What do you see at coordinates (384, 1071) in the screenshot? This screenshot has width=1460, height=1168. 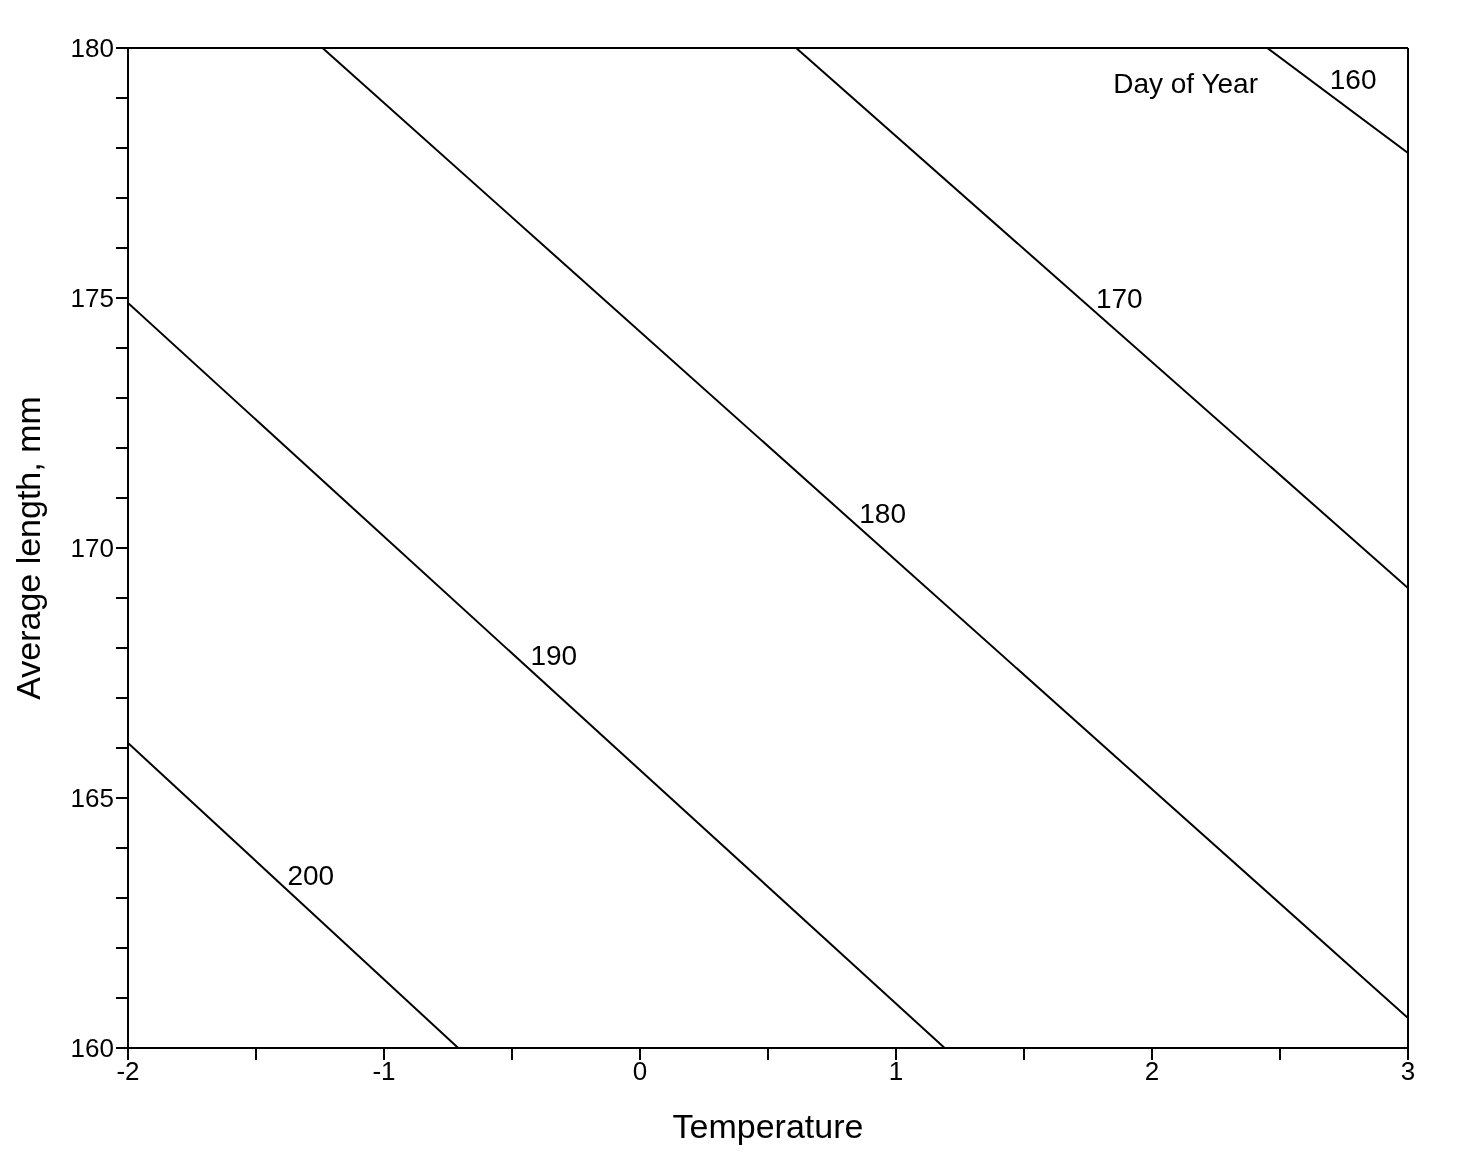 I see `x-tick-label: -1` at bounding box center [384, 1071].